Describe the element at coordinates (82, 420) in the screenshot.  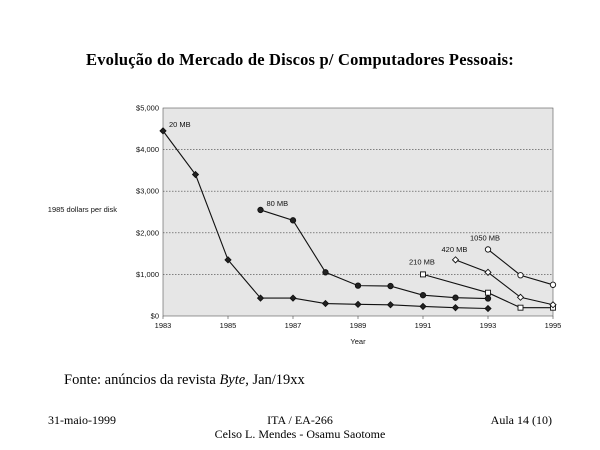
I see `footer-date: 31-maio-1999` at that location.